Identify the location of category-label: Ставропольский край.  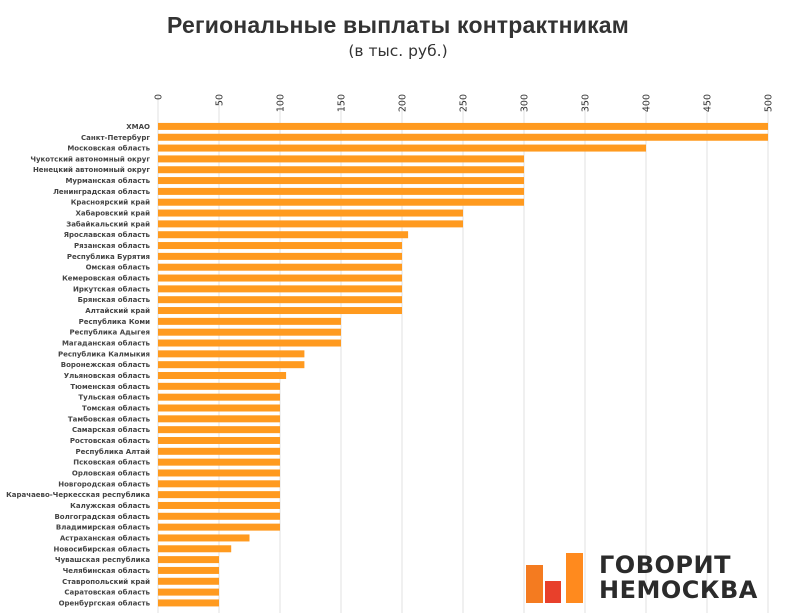
(106, 582).